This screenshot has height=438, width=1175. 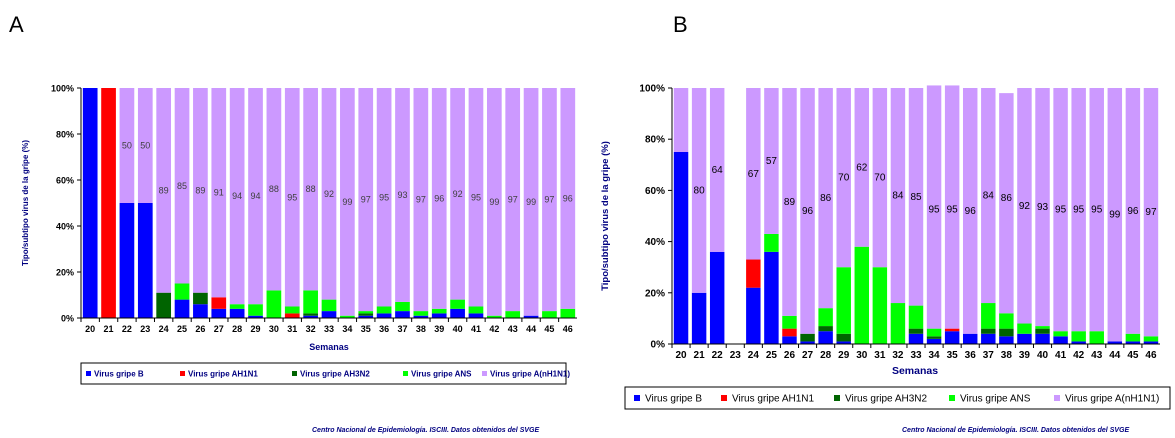 What do you see at coordinates (1007, 198) in the screenshot?
I see `data-label: 86` at bounding box center [1007, 198].